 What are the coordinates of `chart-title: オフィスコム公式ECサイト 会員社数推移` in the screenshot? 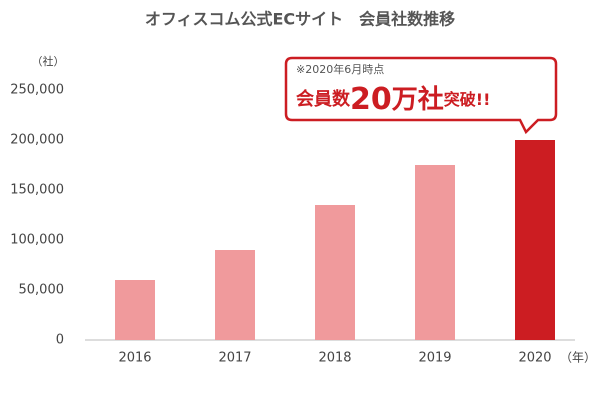 It's located at (300, 19).